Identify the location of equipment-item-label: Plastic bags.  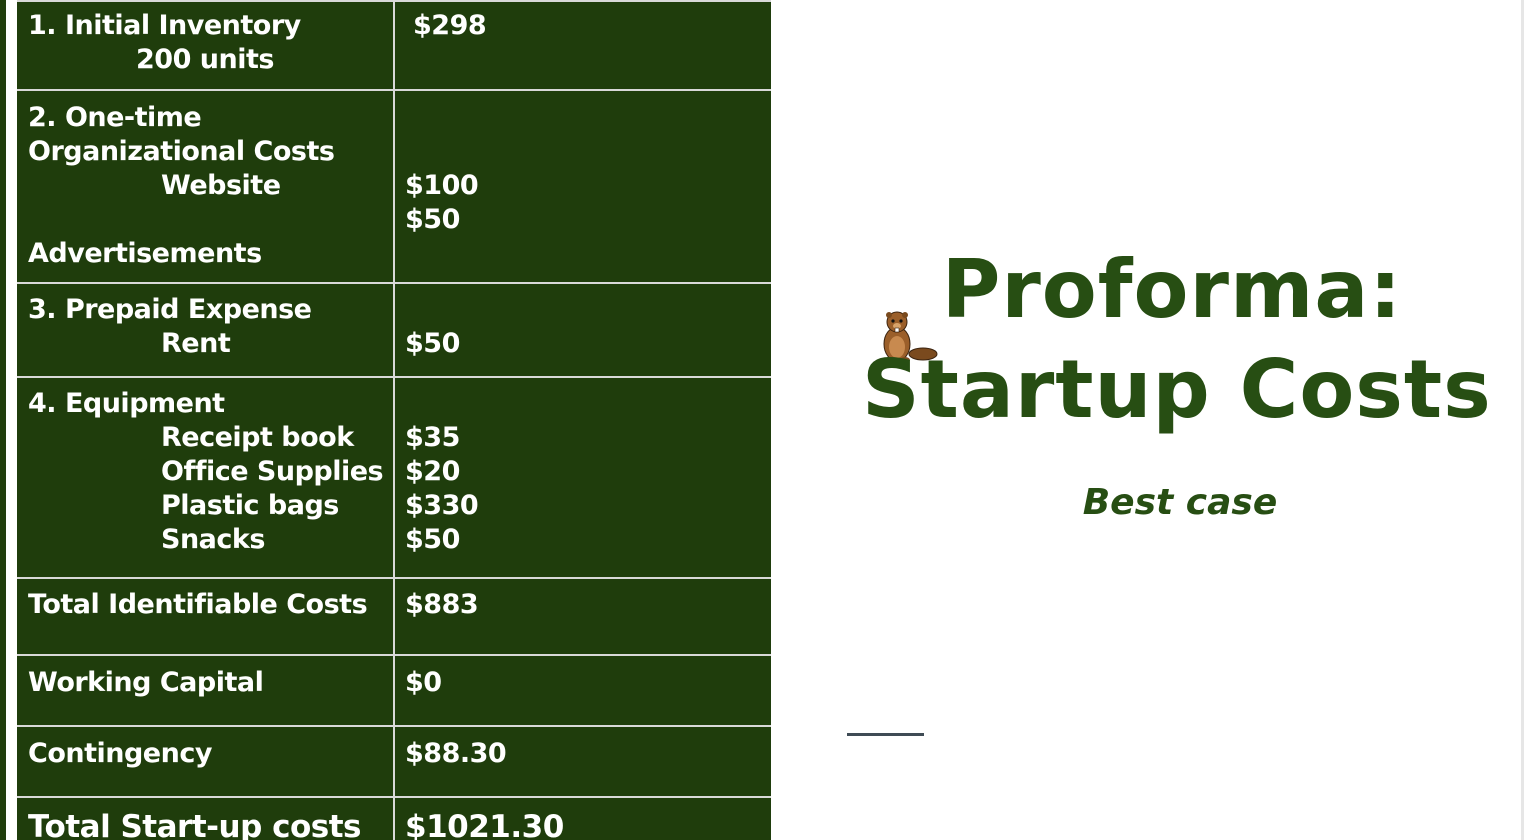
(250, 505).